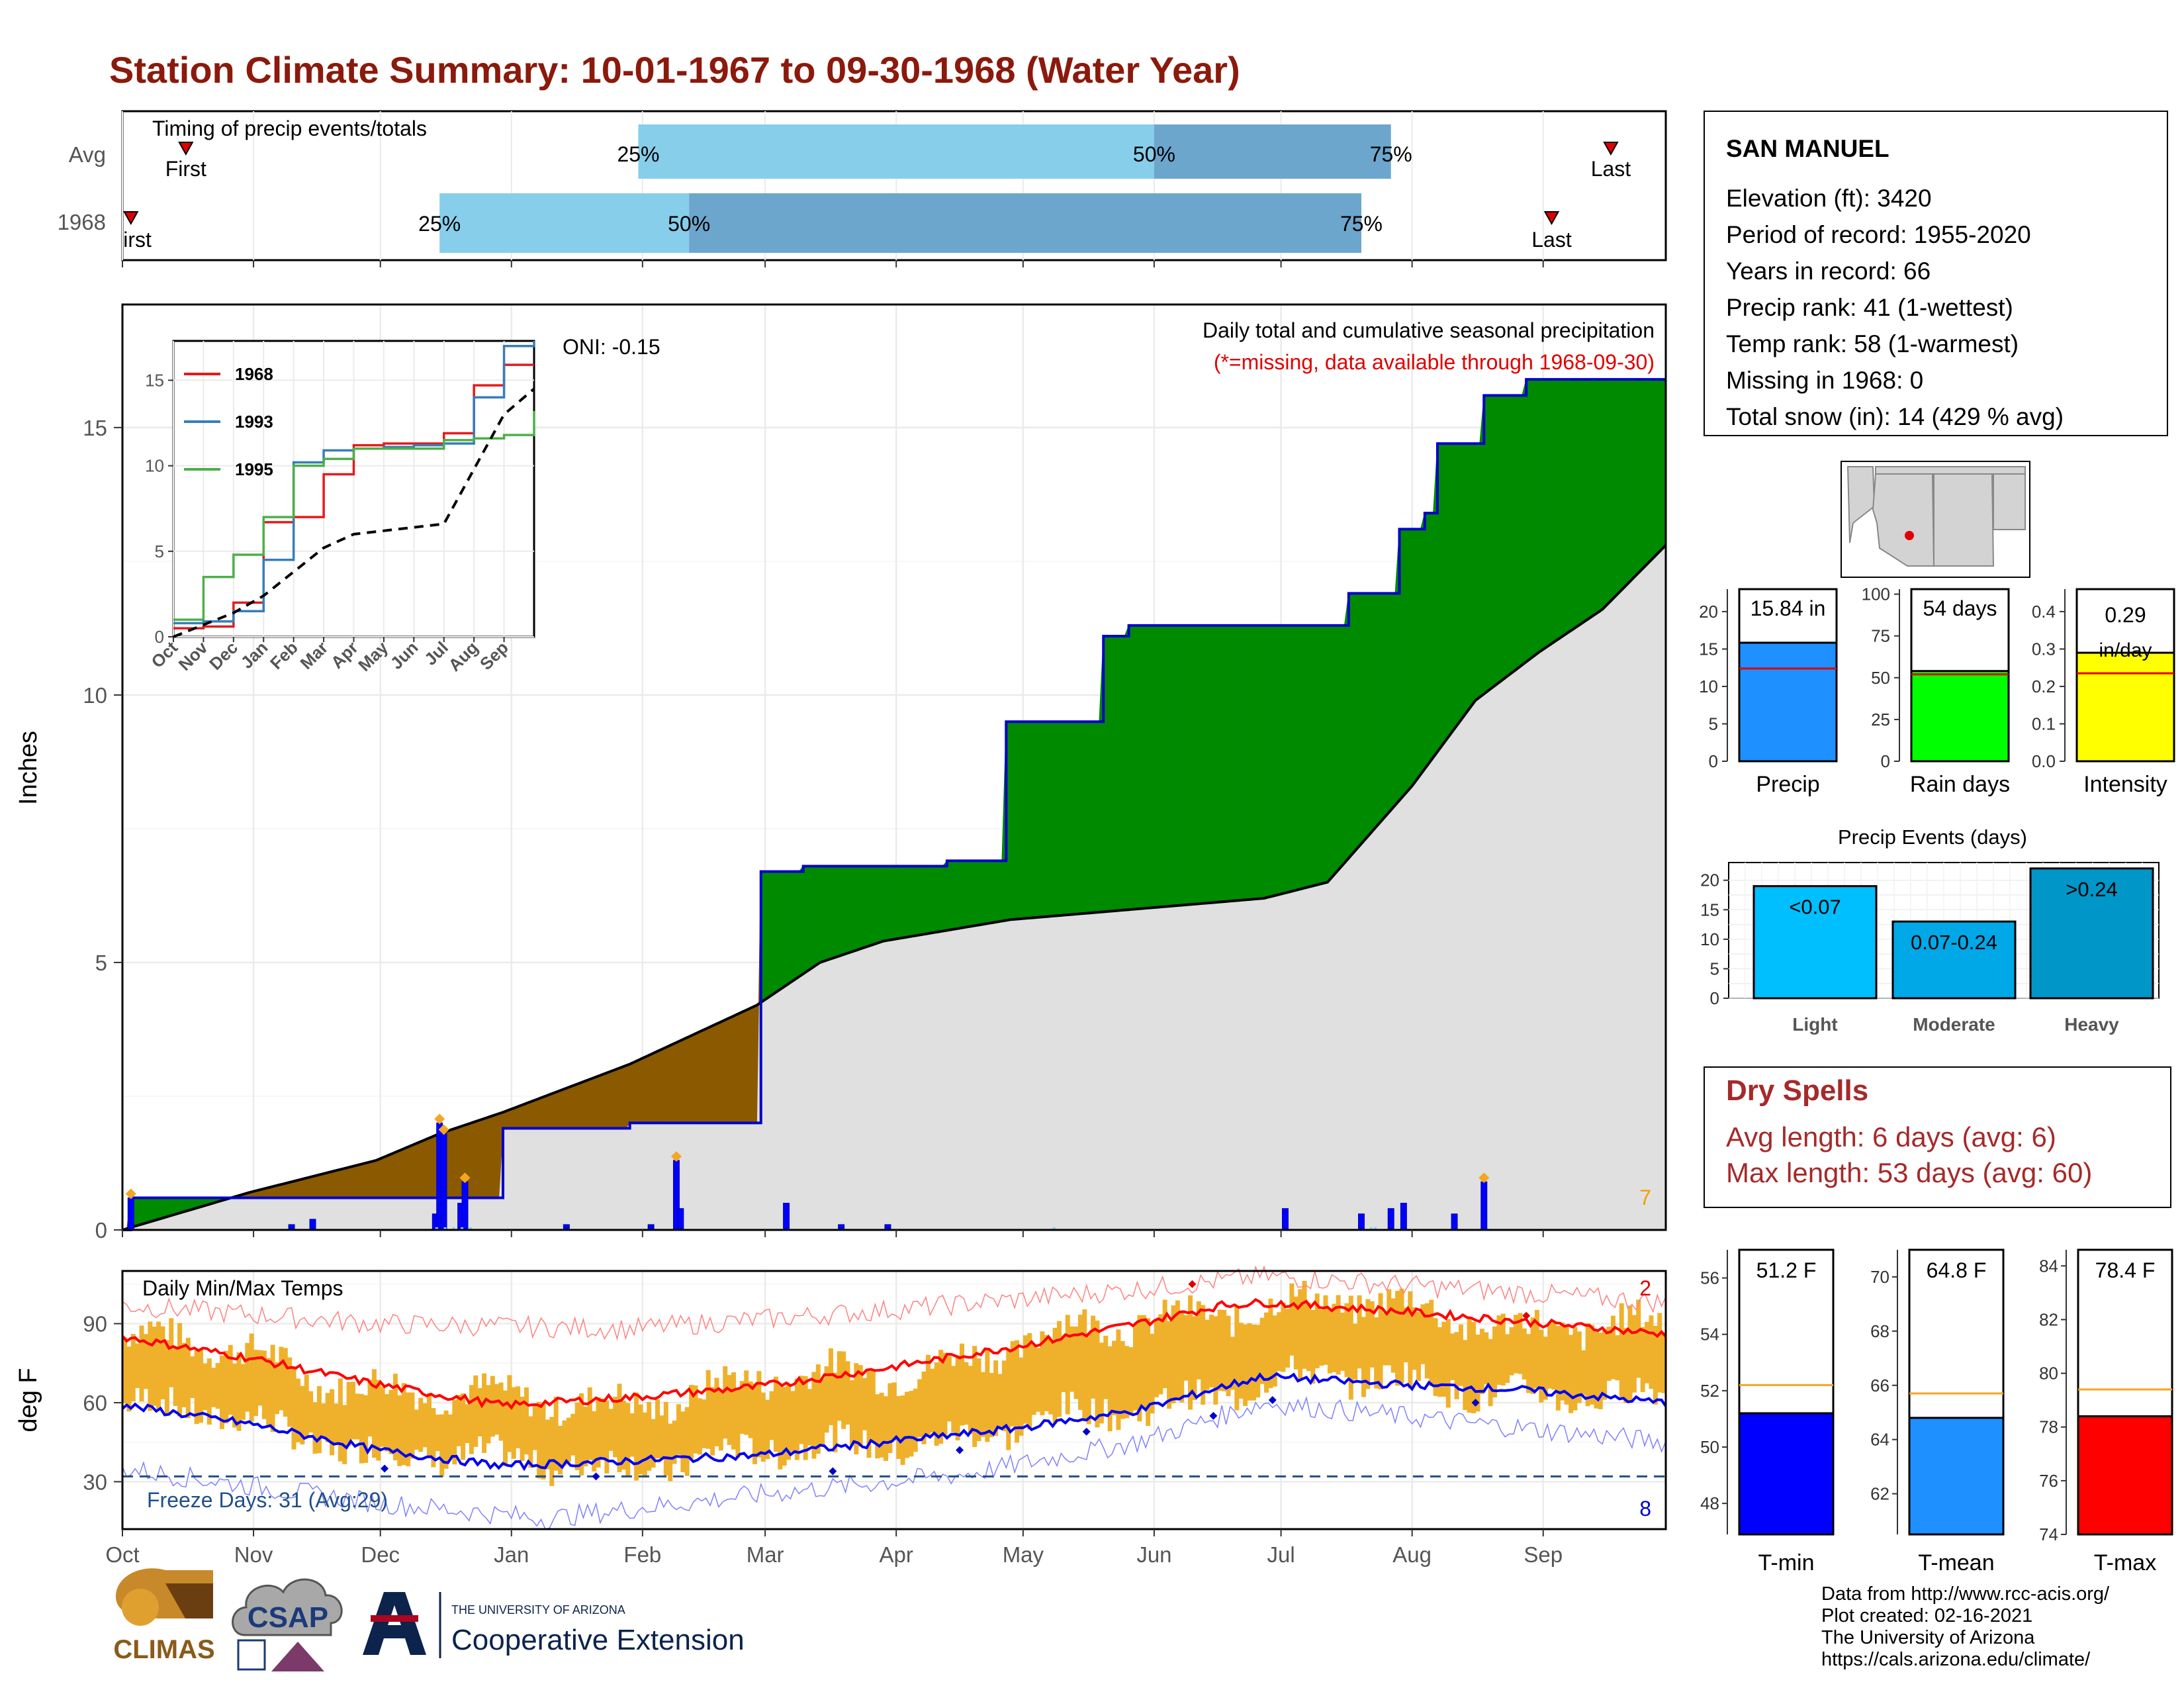 The width and height of the screenshot is (2184, 1688). Describe the element at coordinates (1645, 1288) in the screenshot. I see `temp-count-high: 2` at that location.